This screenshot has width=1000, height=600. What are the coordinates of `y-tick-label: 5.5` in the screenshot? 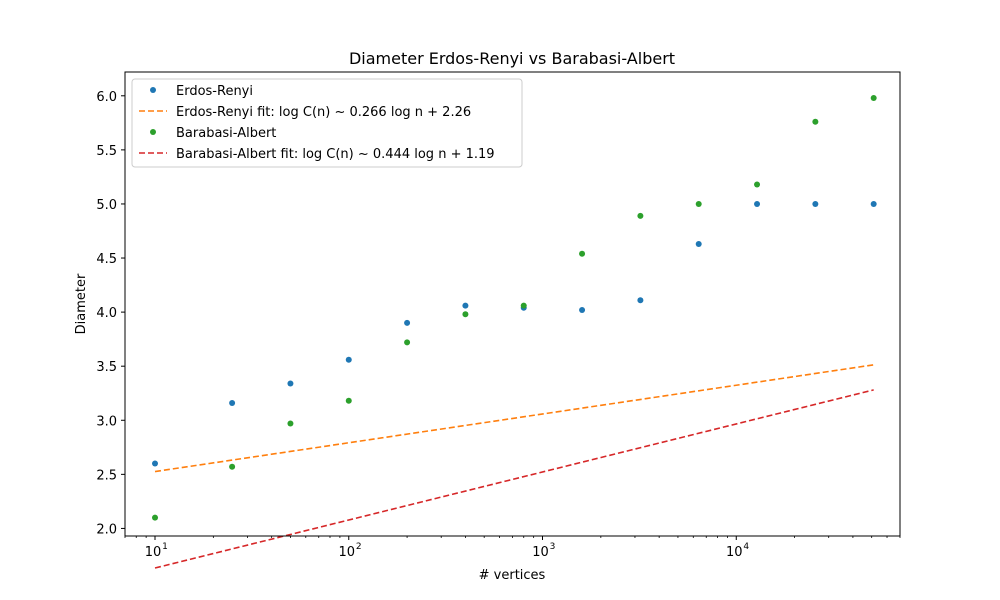 It's located at (106, 151).